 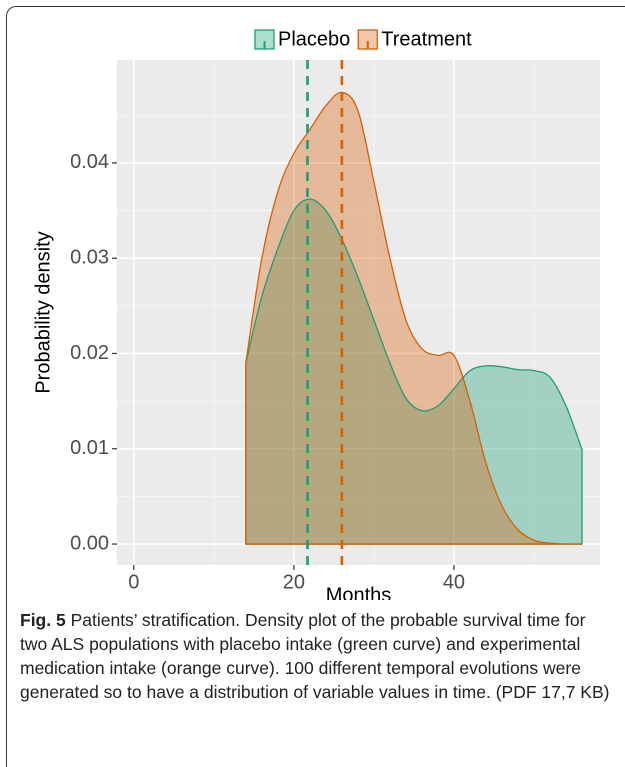 What do you see at coordinates (43, 620) in the screenshot?
I see `caption-label: Fig. 5` at bounding box center [43, 620].